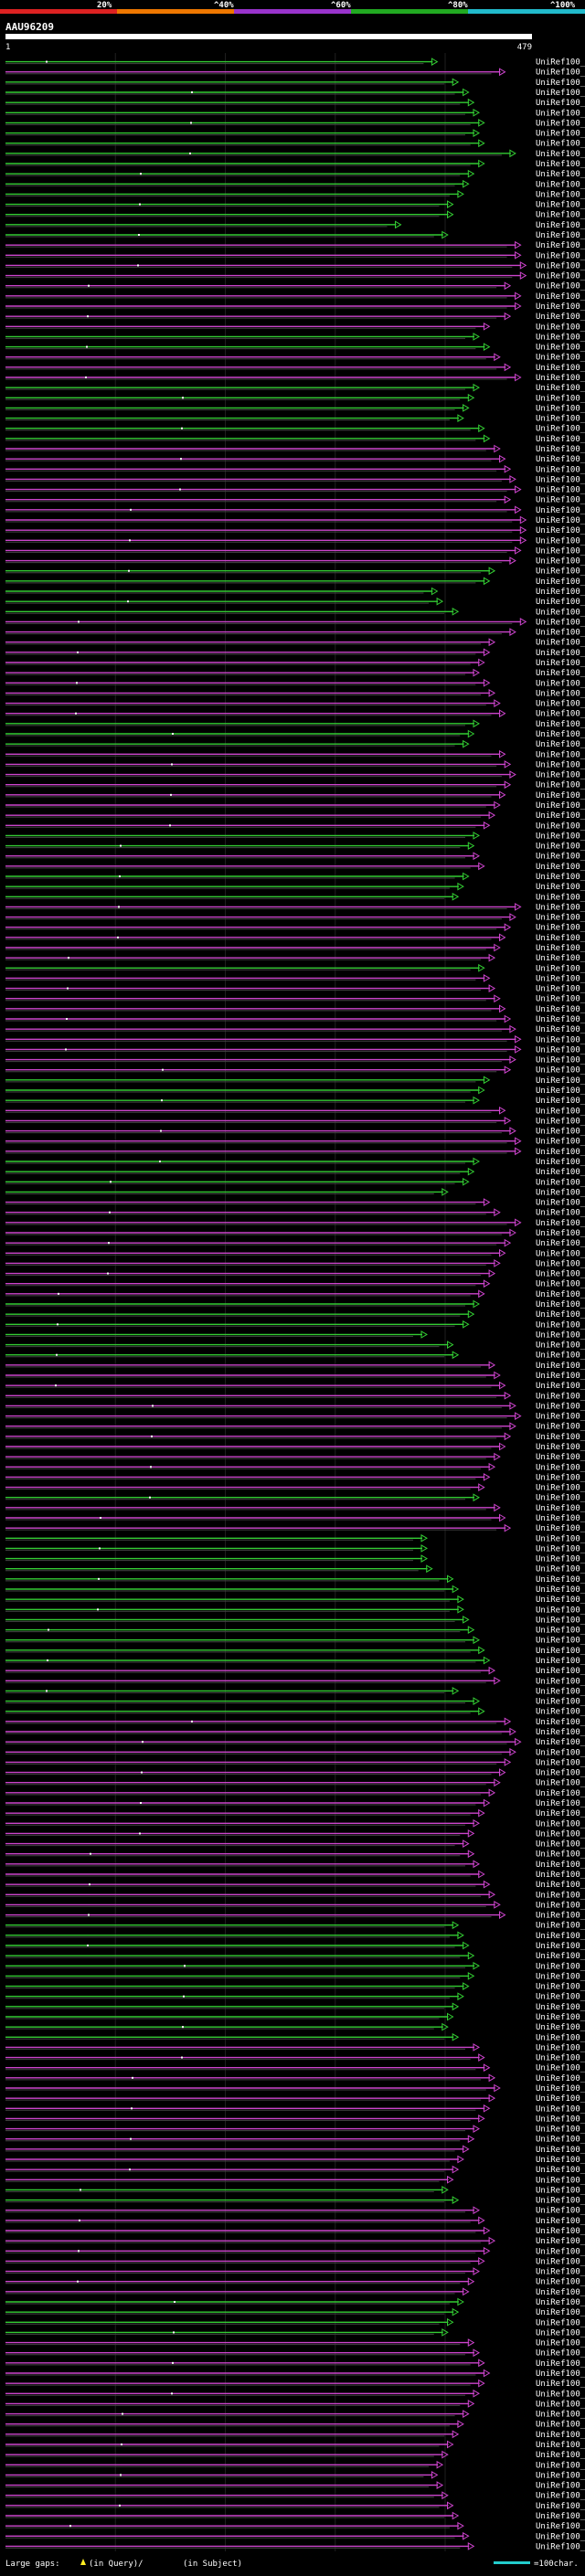  What do you see at coordinates (561, 1569) in the screenshot?
I see `hit-label: UniRef100_A6QZQ3` at bounding box center [561, 1569].